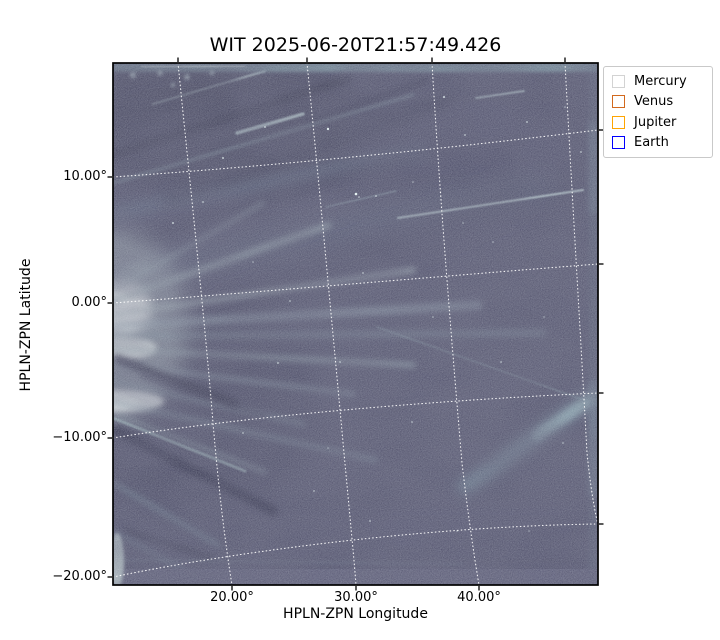 Image resolution: width=720 pixels, height=640 pixels. Describe the element at coordinates (618, 81) in the screenshot. I see `mercury-swatch-icon` at that location.